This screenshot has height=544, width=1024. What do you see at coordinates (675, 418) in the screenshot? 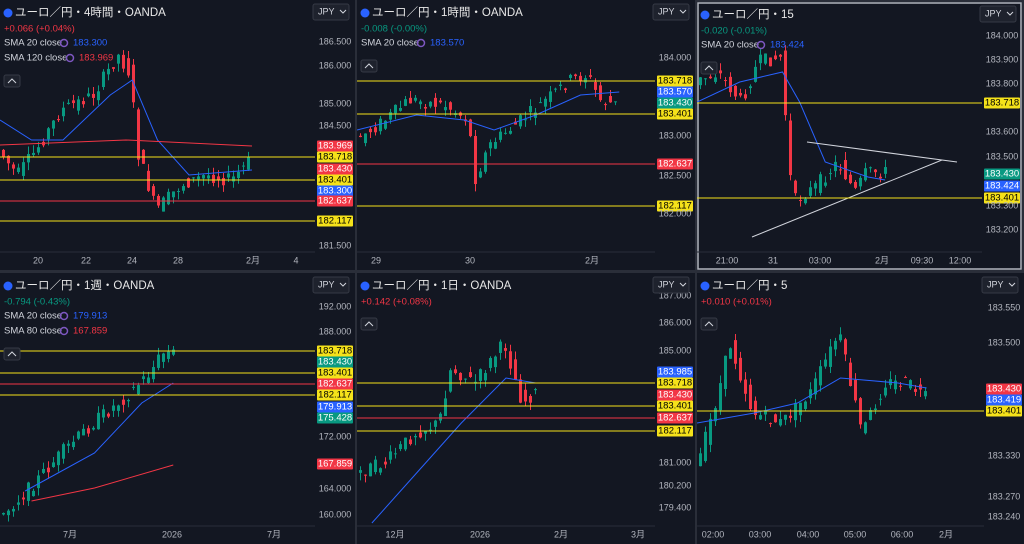
I see `price-tag-label: 182.637` at bounding box center [675, 418].